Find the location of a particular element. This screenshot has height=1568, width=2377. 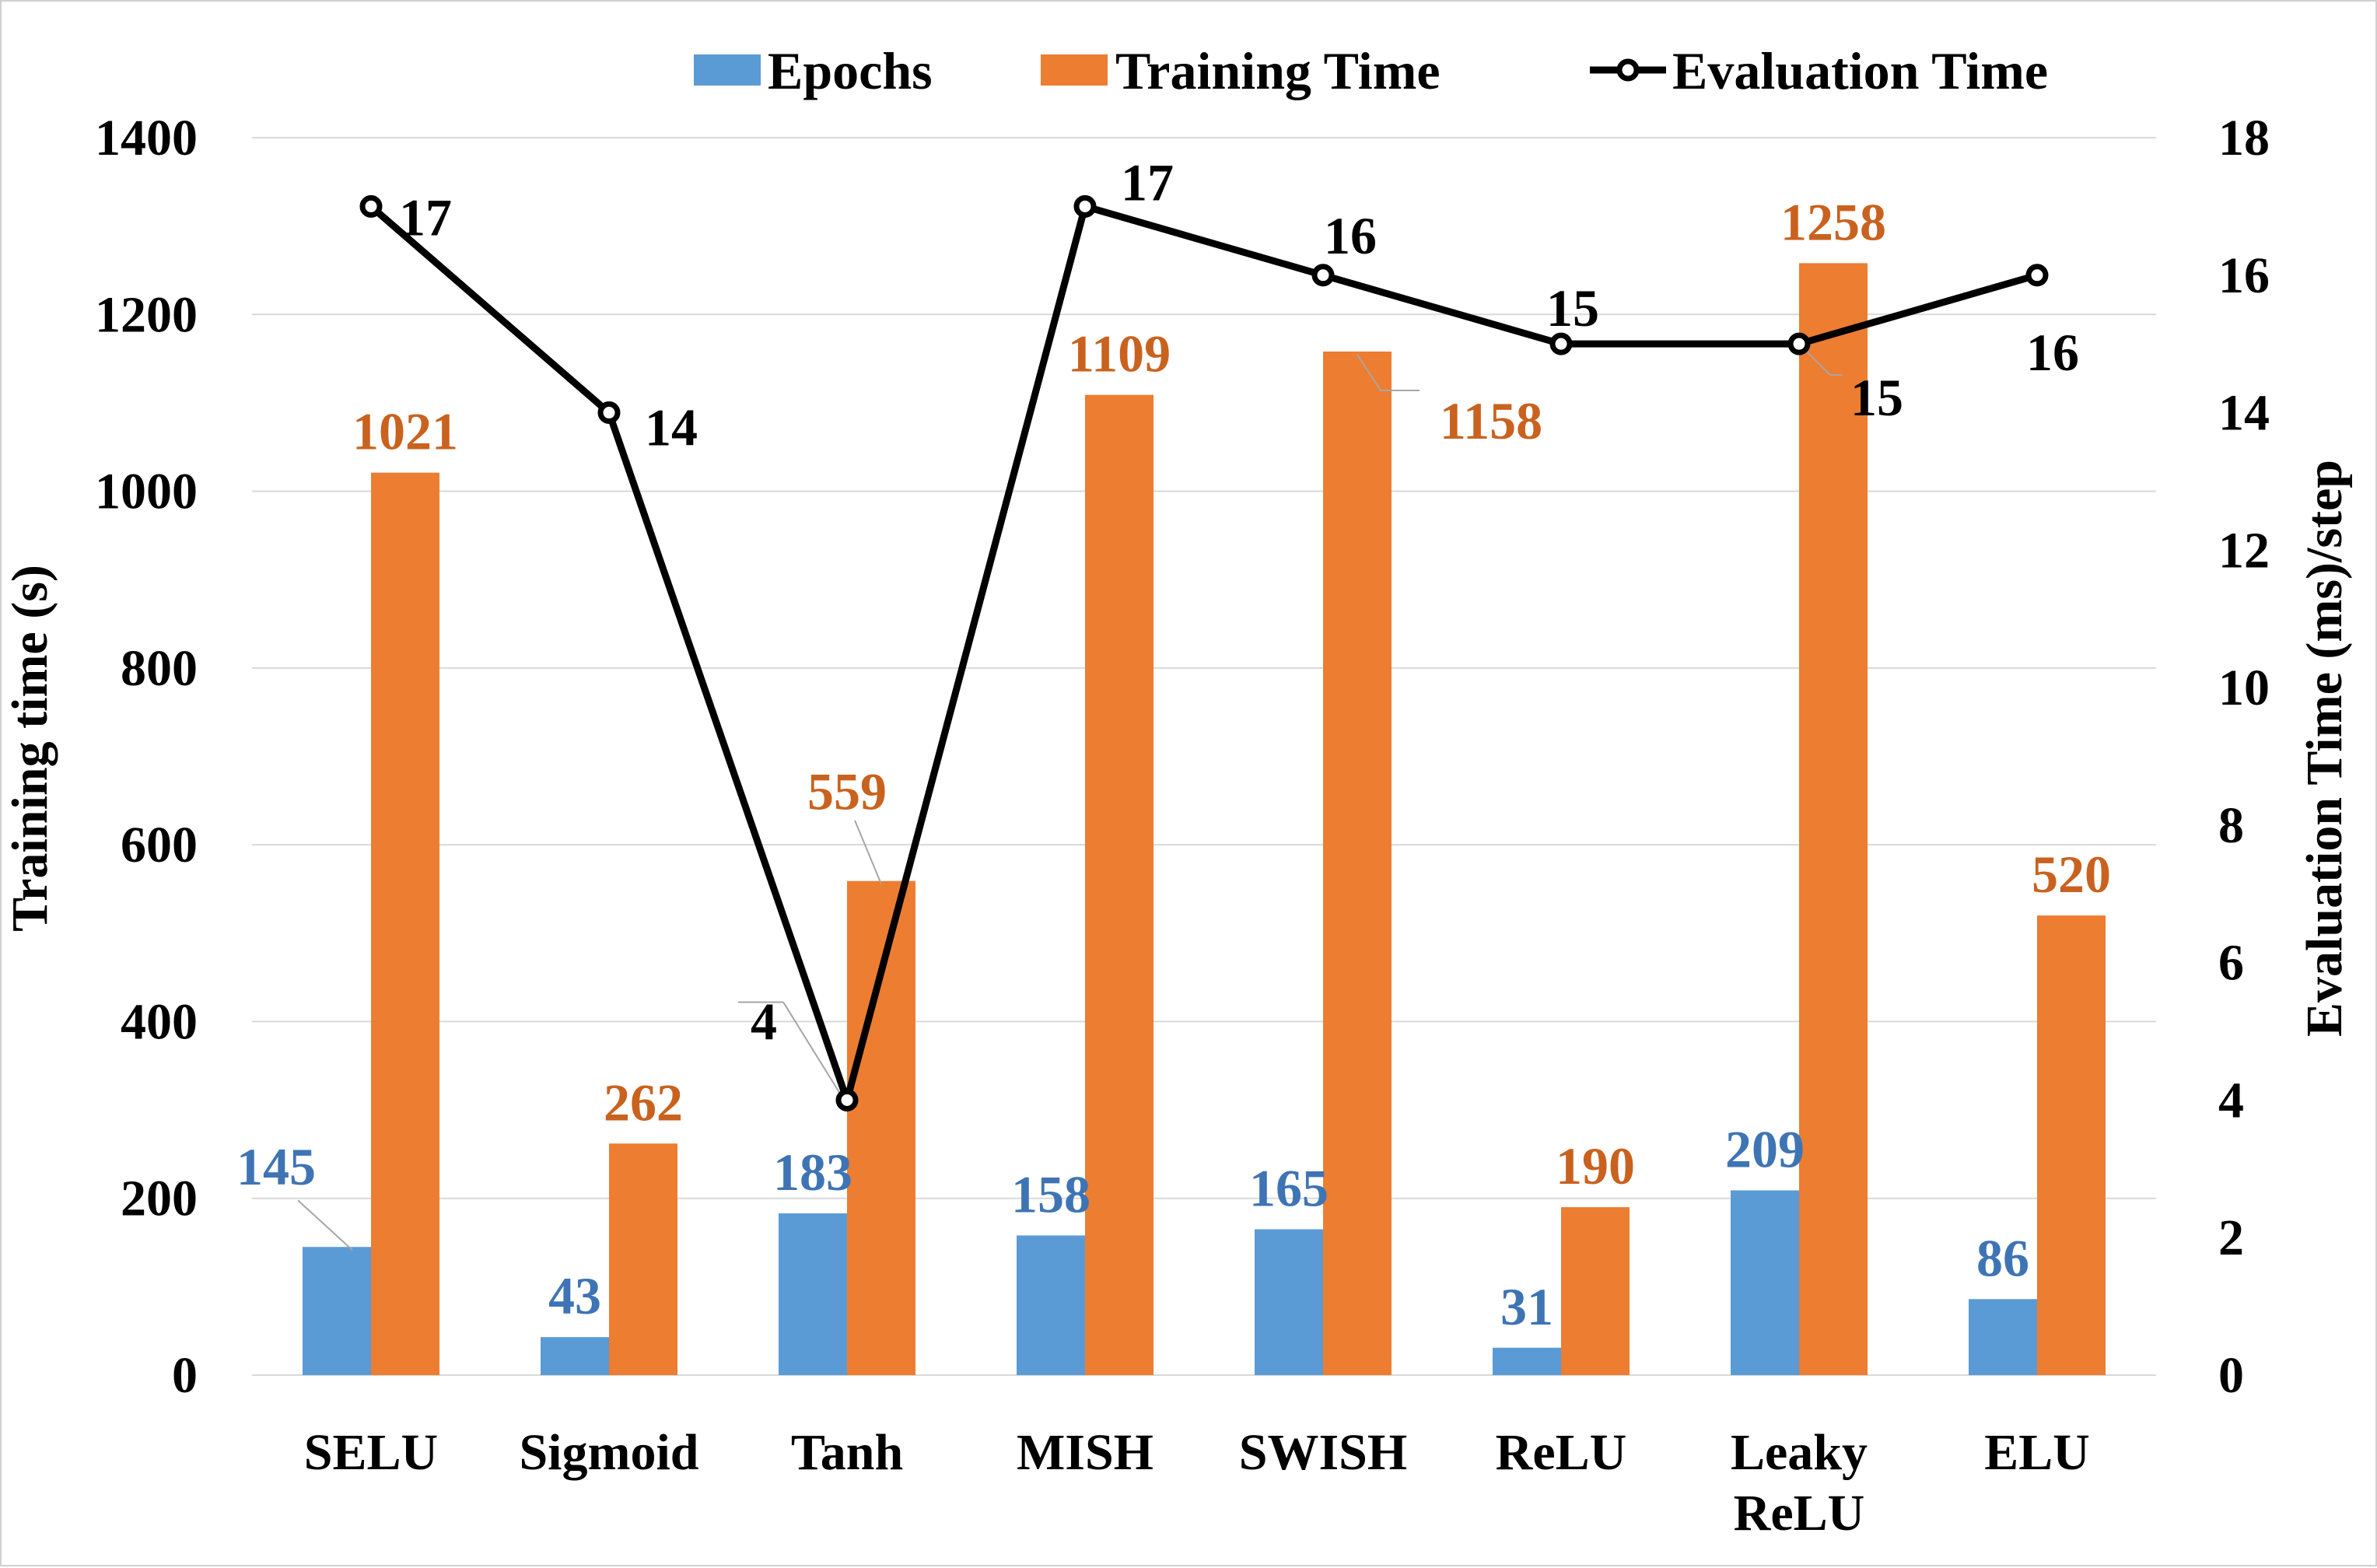

y-tick-label: 600 is located at coordinates (159, 845).